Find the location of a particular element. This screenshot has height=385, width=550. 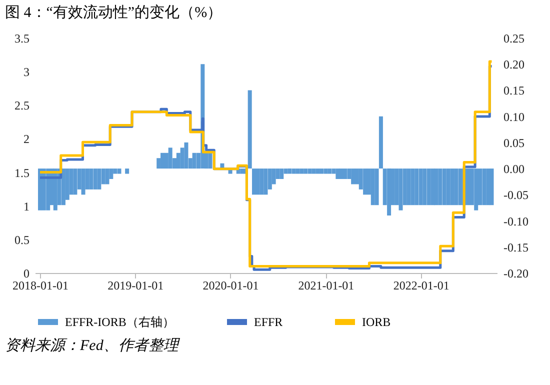

x-tick-label: 2022-01-01 is located at coordinates (421, 285).